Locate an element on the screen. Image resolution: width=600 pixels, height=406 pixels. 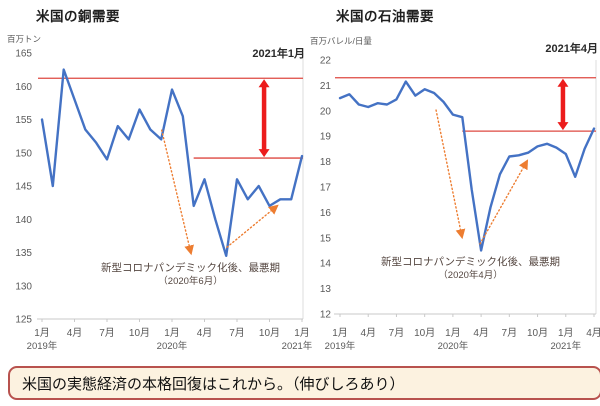
y-tick-label: 165 is located at coordinates (23, 54).